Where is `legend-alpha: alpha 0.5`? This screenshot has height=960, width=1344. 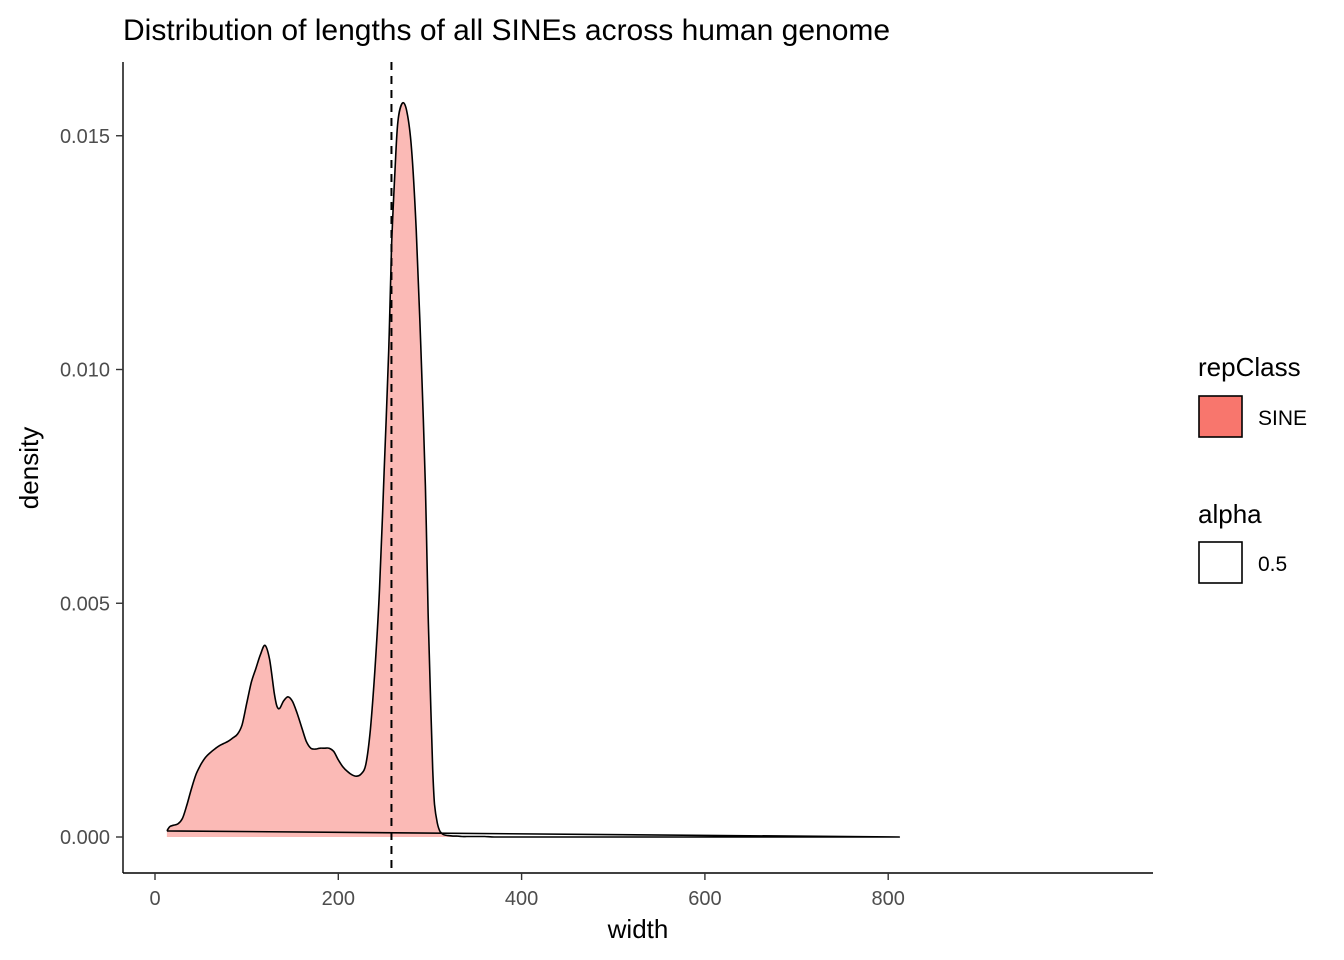
legend-alpha: alpha 0.5 is located at coordinates (1242, 541).